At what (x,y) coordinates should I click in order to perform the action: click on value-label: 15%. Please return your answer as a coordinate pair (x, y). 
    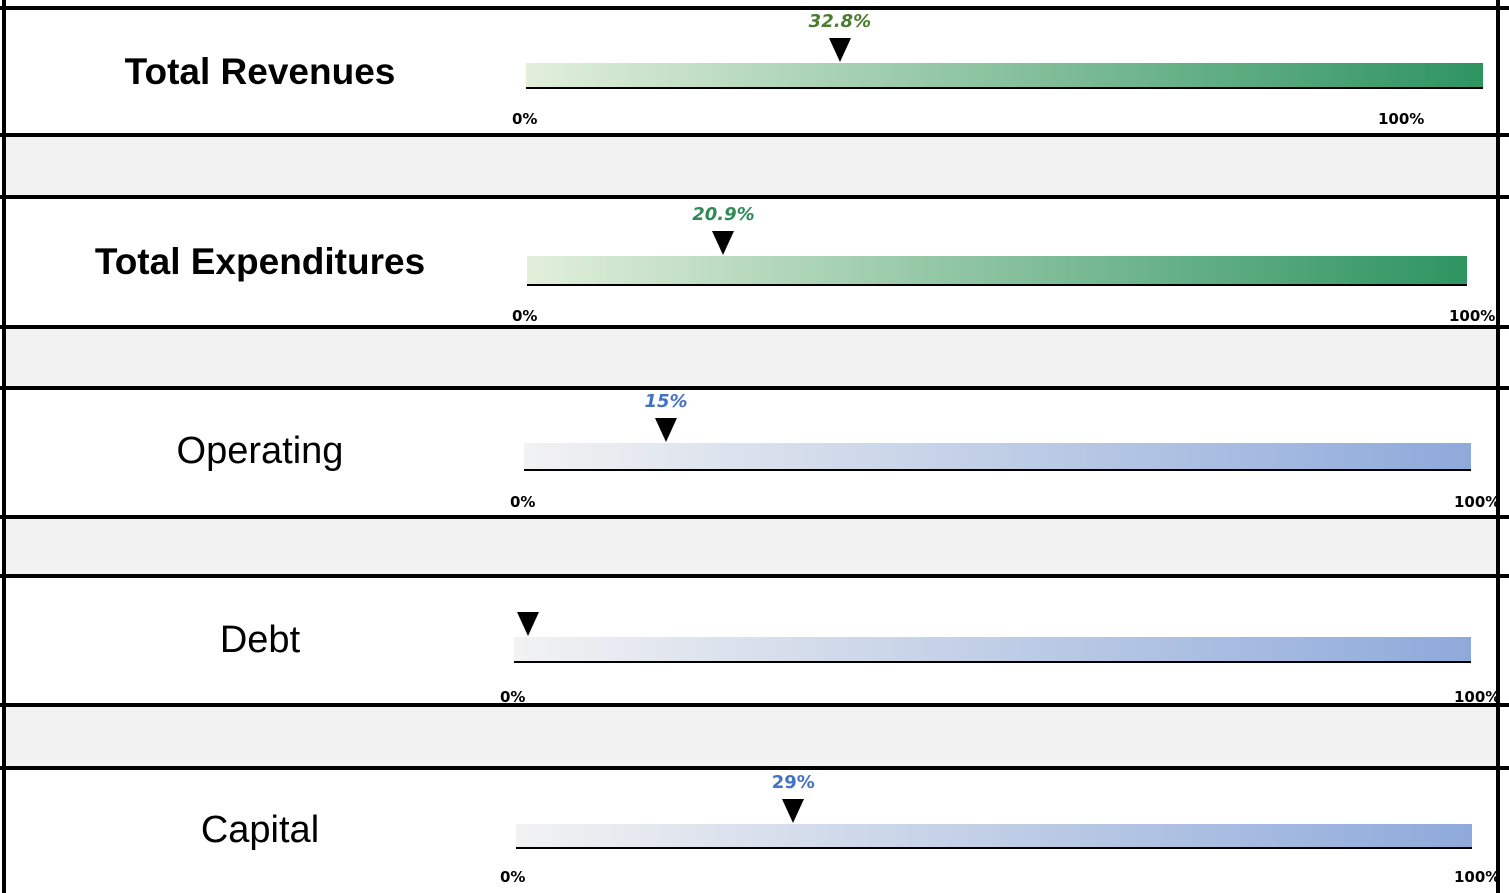
    Looking at the image, I should click on (666, 401).